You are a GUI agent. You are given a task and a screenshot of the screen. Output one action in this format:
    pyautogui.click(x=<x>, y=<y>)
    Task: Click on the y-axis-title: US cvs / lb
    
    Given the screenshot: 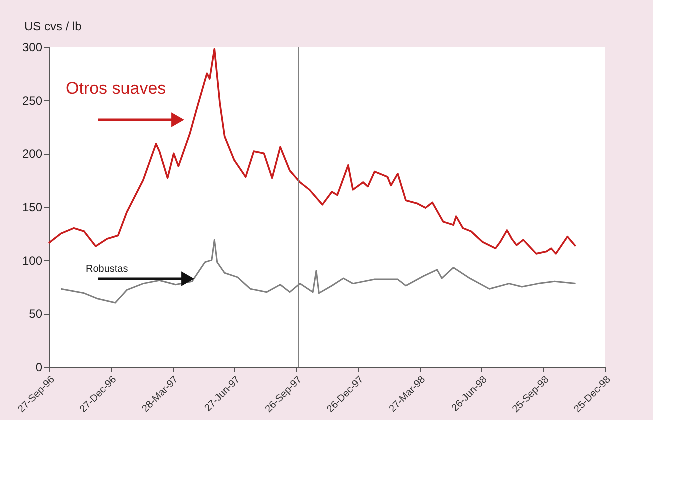 What is the action you would take?
    pyautogui.click(x=53, y=27)
    